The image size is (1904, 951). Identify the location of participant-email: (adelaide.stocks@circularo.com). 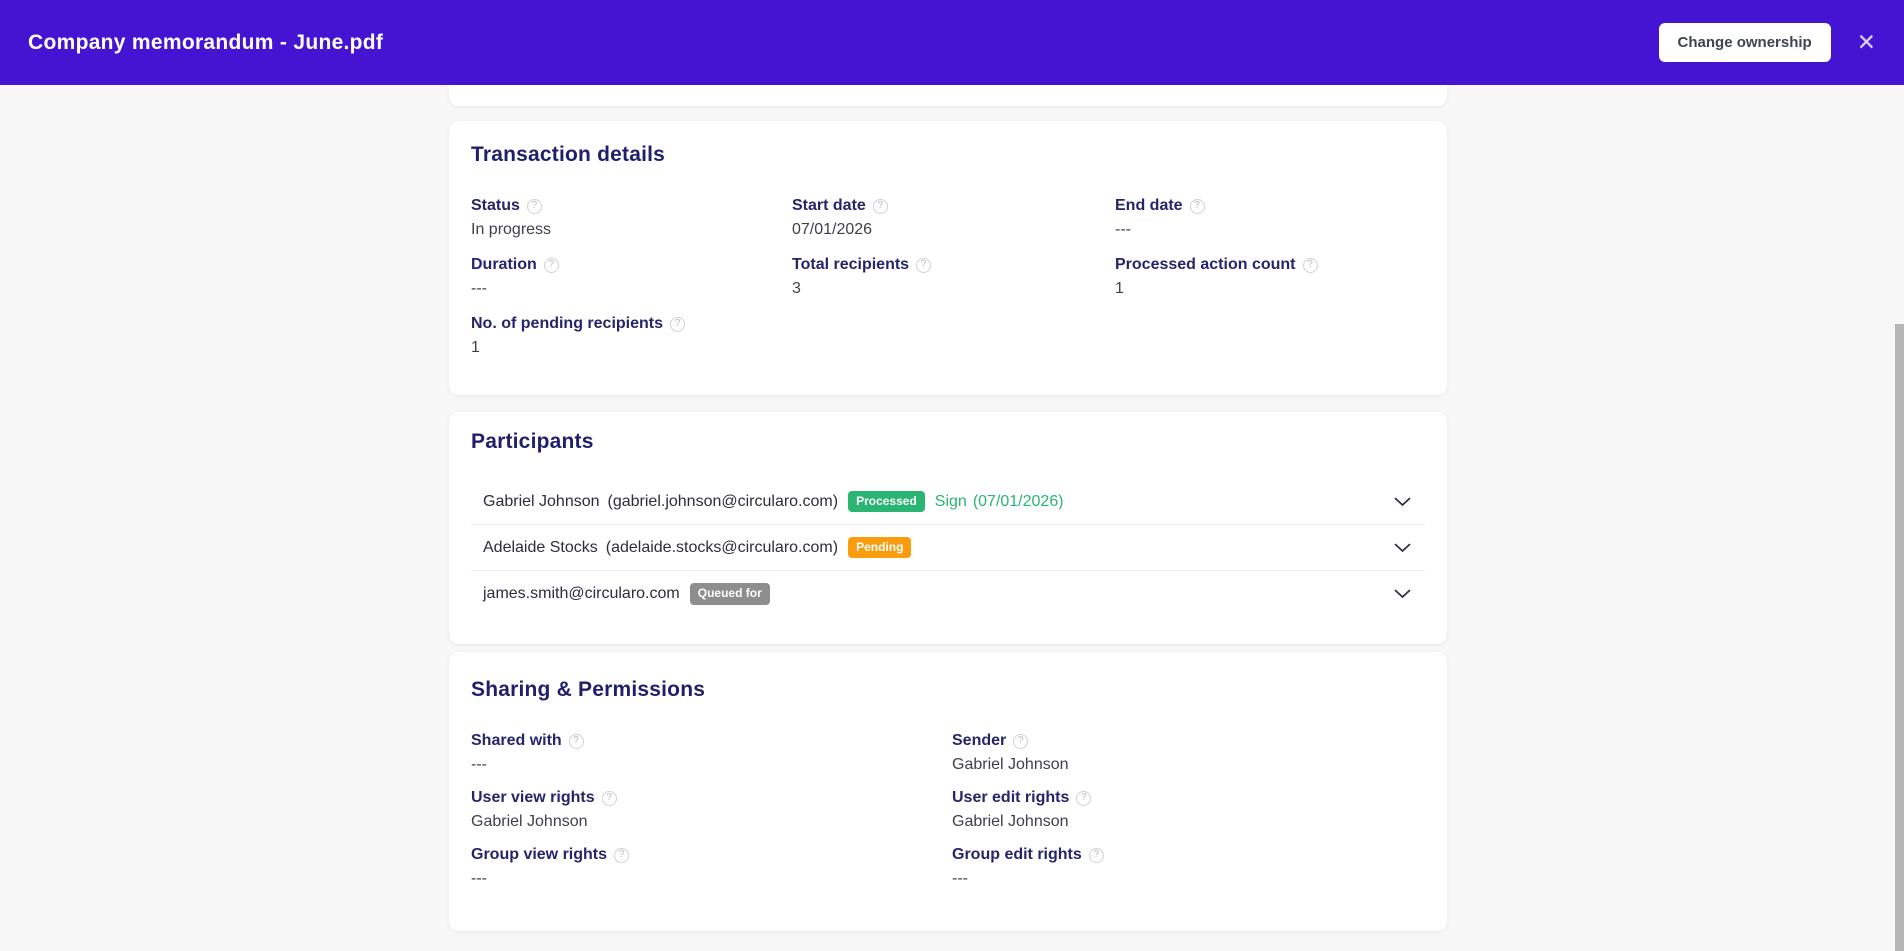
(722, 547).